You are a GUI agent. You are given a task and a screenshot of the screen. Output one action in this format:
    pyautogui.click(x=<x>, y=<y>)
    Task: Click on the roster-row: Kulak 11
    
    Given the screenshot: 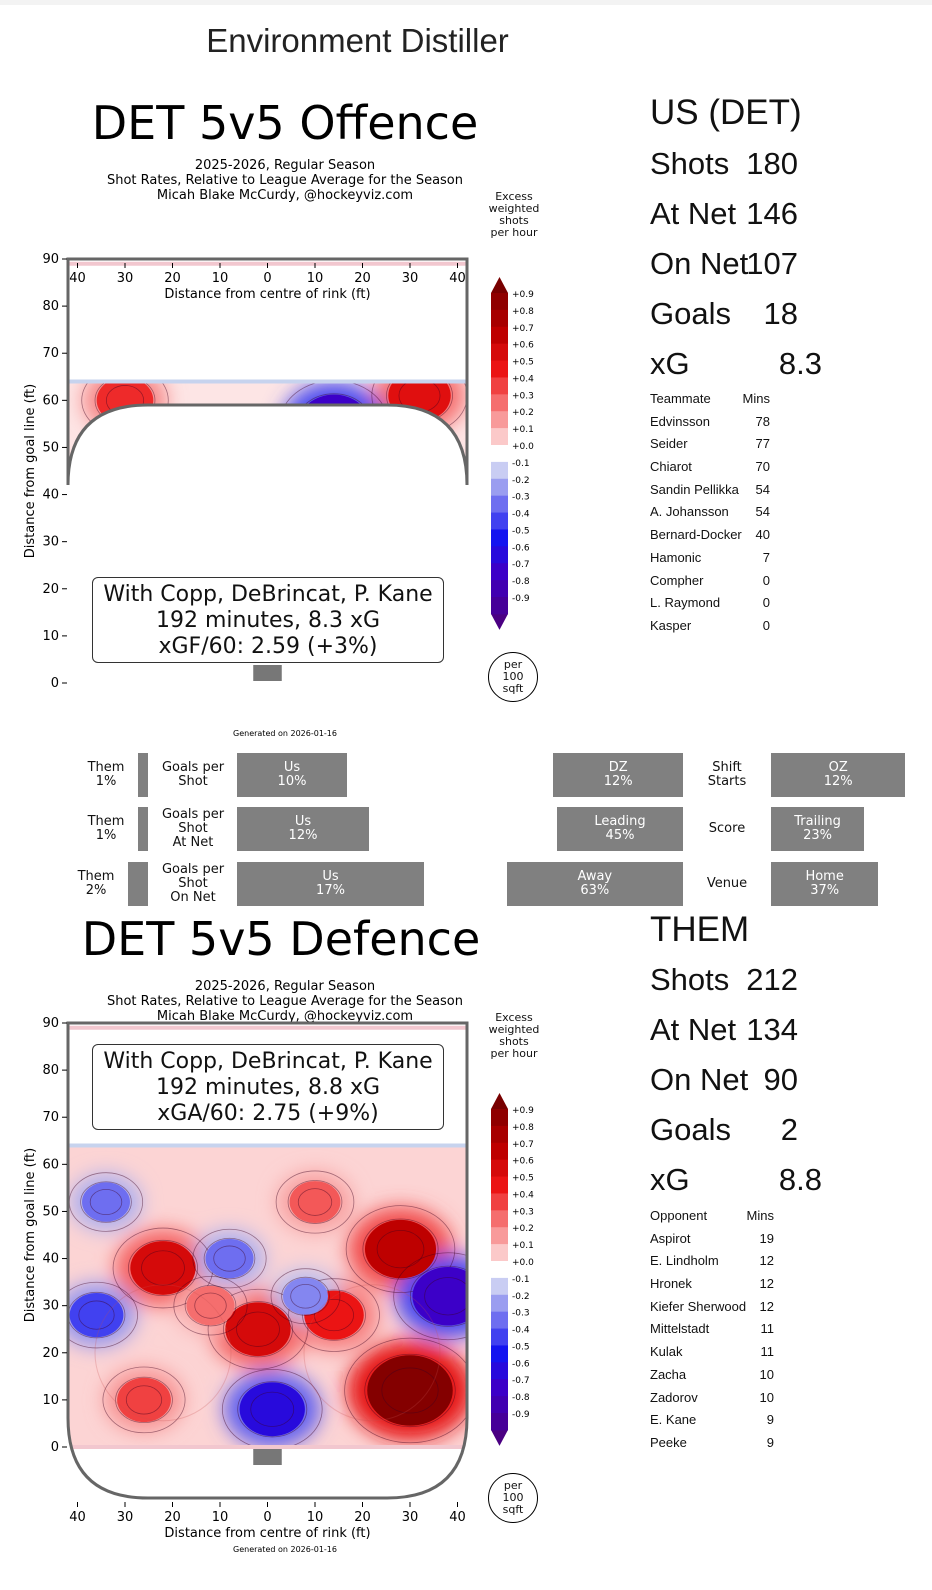 What is the action you would take?
    pyautogui.click(x=712, y=1355)
    